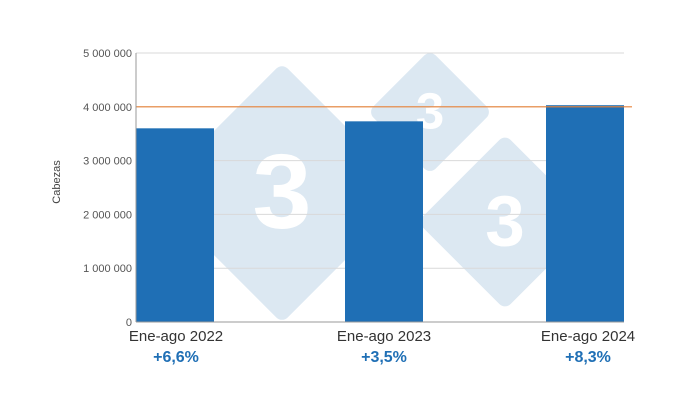  Describe the element at coordinates (384, 357) in the screenshot. I see `change-label: +3,5%` at that location.